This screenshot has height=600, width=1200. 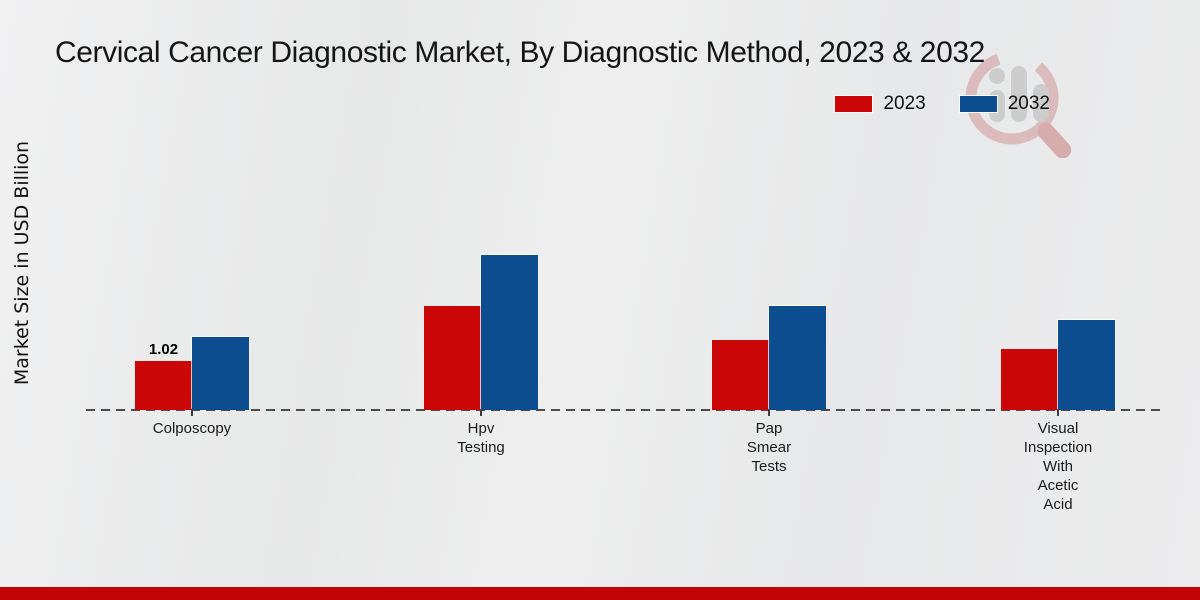 What do you see at coordinates (163, 349) in the screenshot?
I see `bar-value-label: 1.02` at bounding box center [163, 349].